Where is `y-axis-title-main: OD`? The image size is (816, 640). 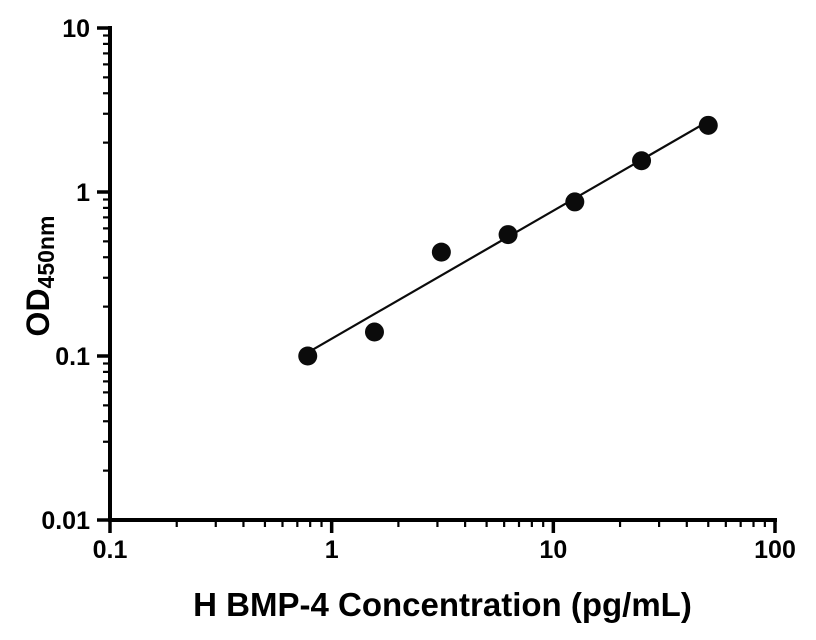 y-axis-title-main: OD is located at coordinates (38, 312).